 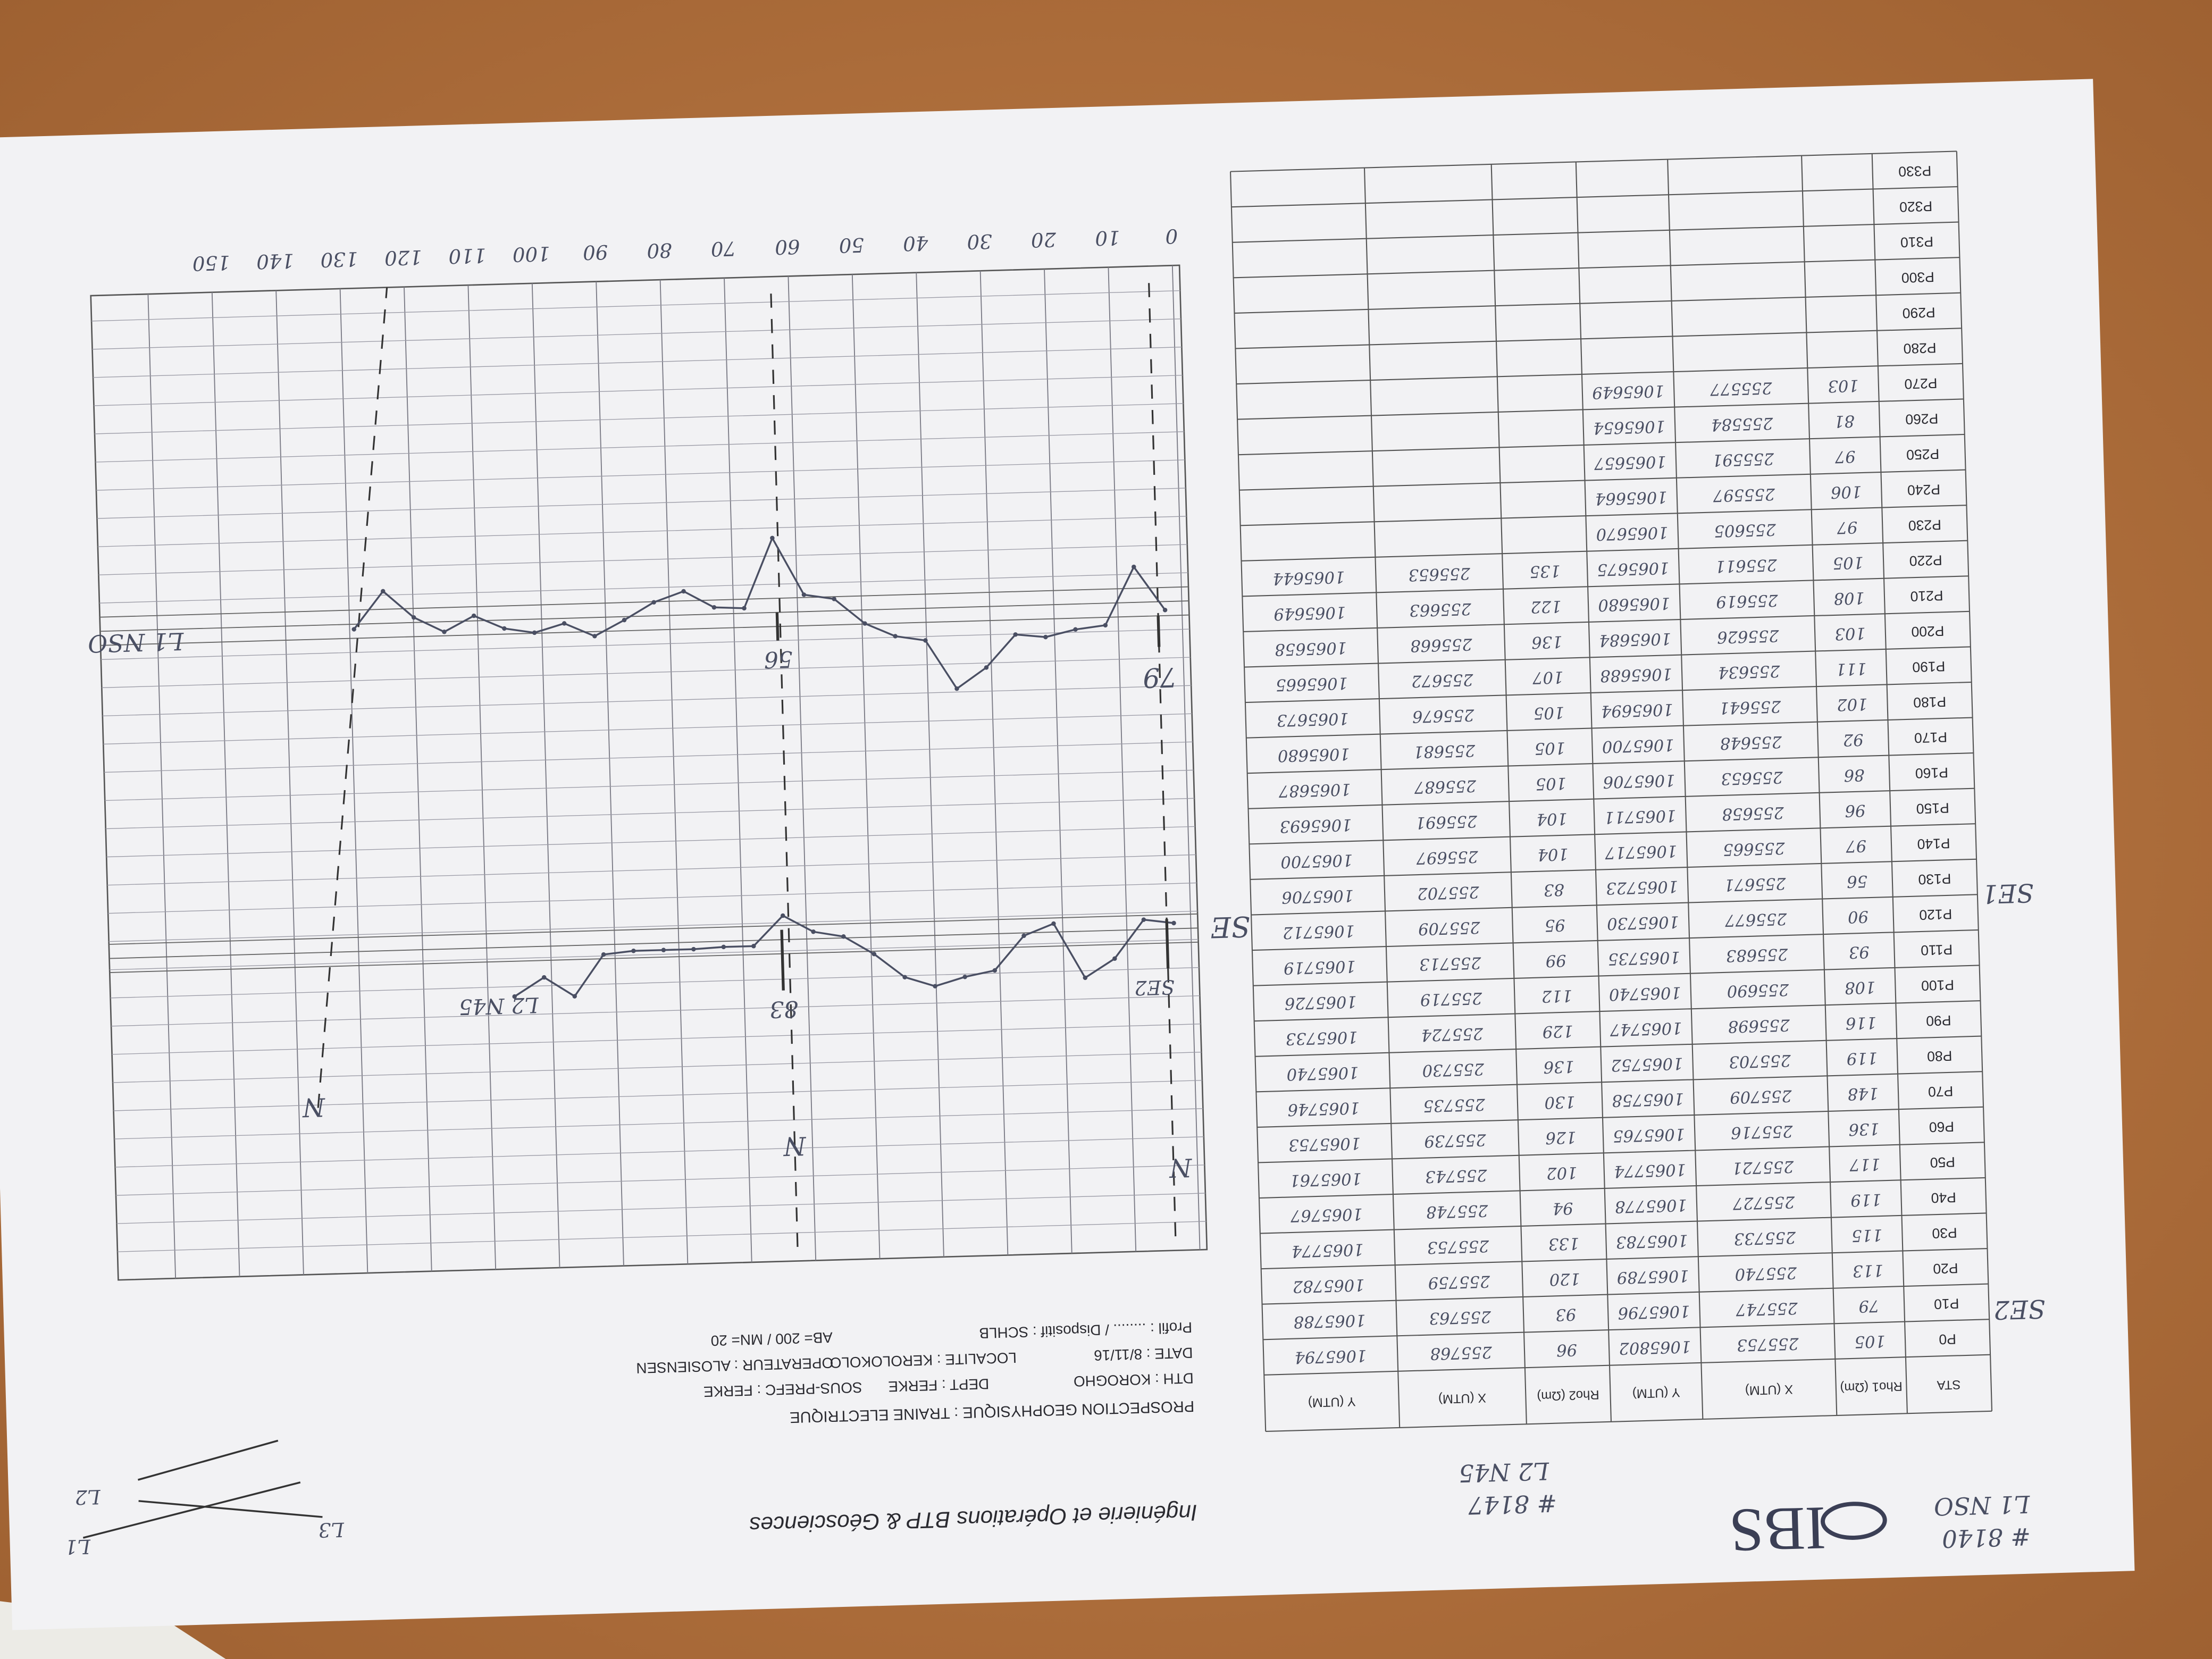 What do you see at coordinates (1320, 967) in the screenshot?
I see `table-cell: 1065719` at bounding box center [1320, 967].